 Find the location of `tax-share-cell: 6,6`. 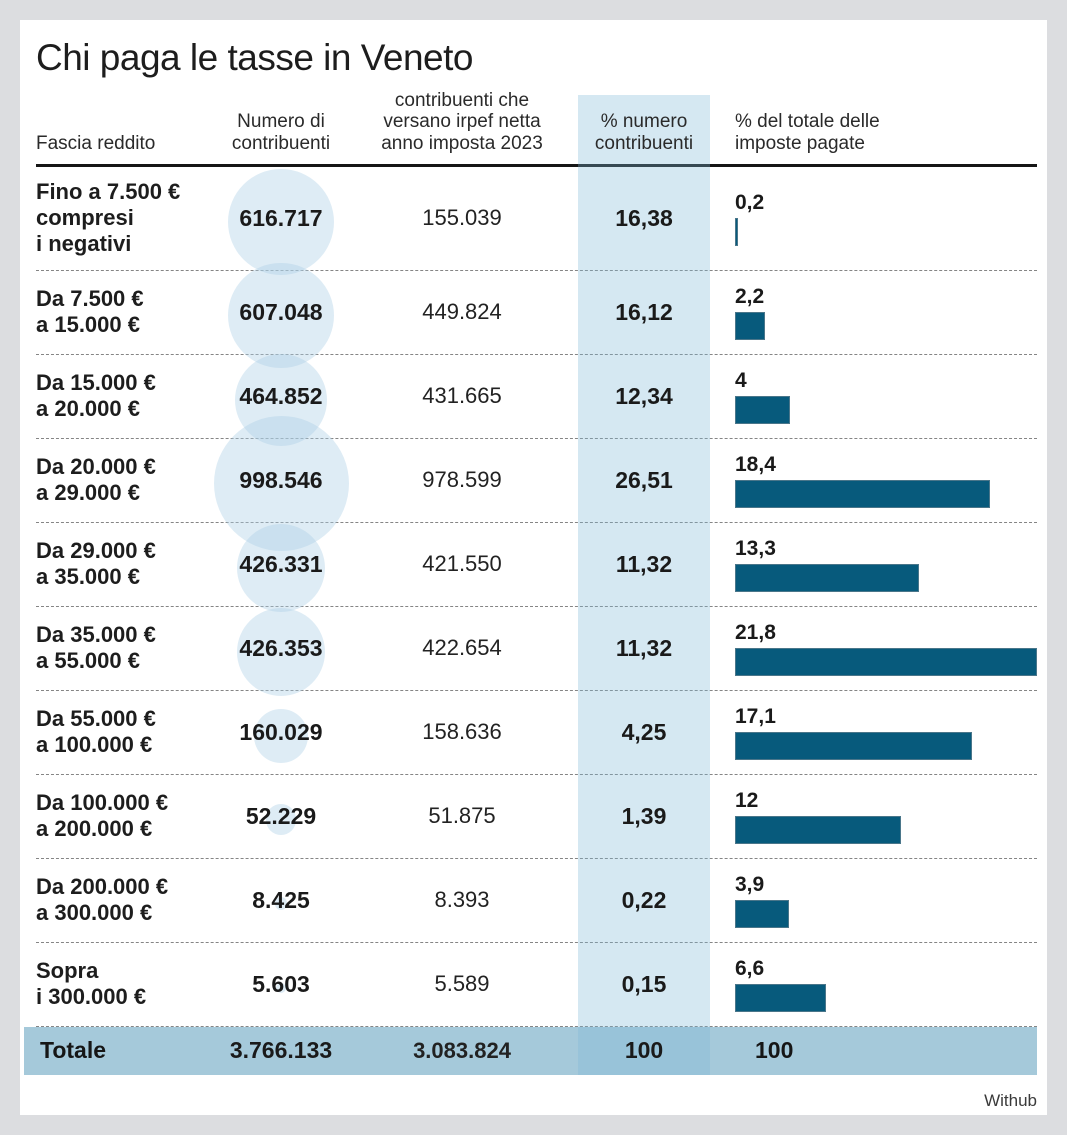

tax-share-cell: 6,6 is located at coordinates (886, 984).